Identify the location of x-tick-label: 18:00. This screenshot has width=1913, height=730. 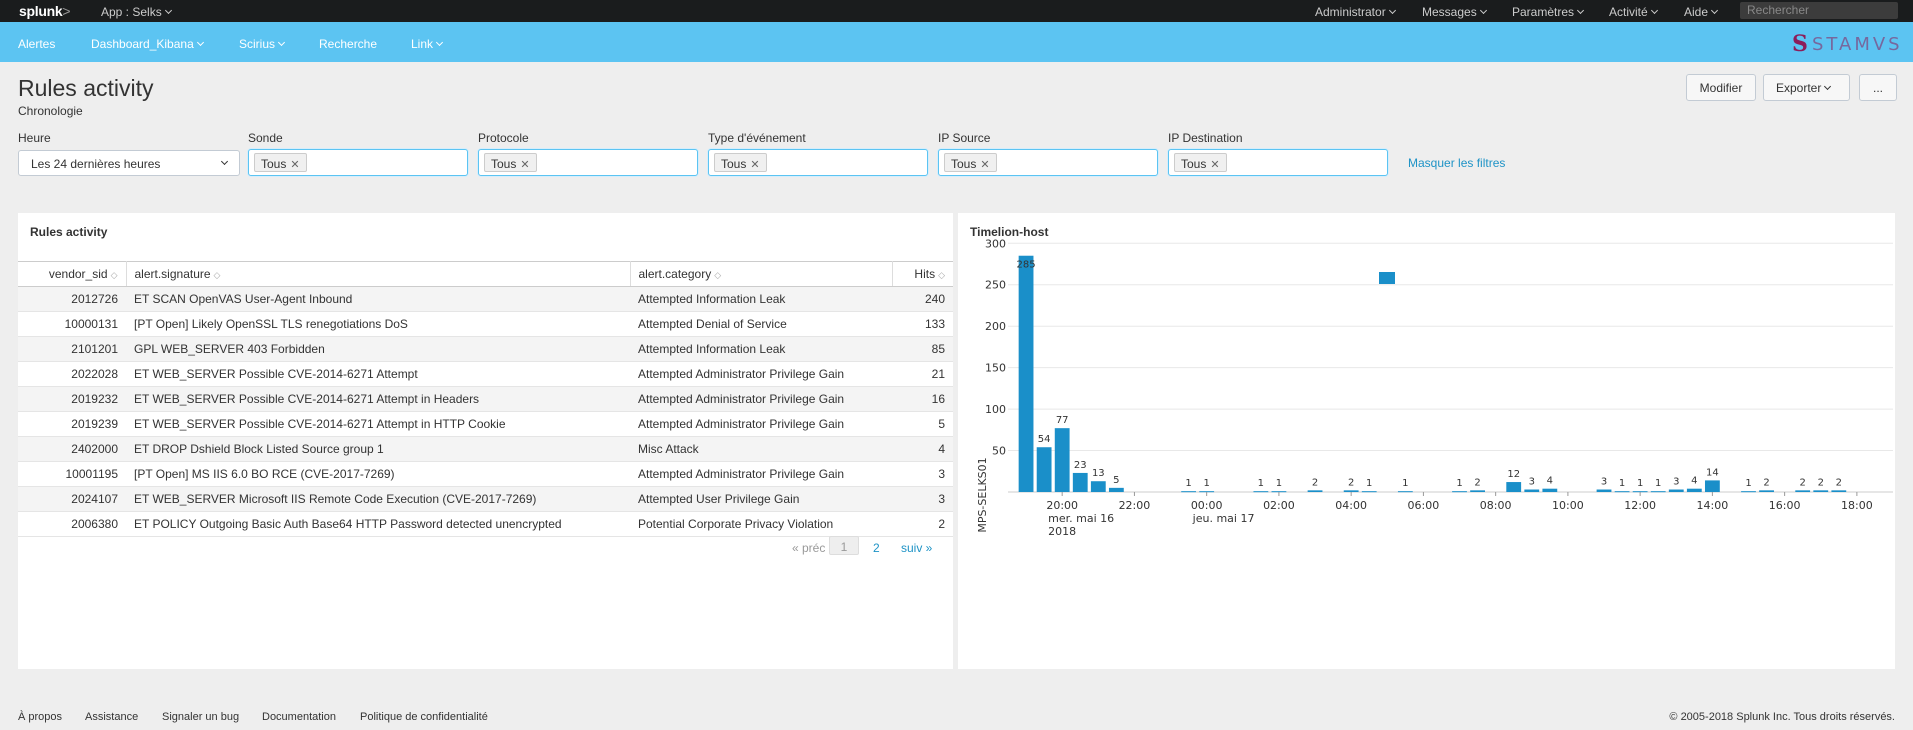
(1857, 505).